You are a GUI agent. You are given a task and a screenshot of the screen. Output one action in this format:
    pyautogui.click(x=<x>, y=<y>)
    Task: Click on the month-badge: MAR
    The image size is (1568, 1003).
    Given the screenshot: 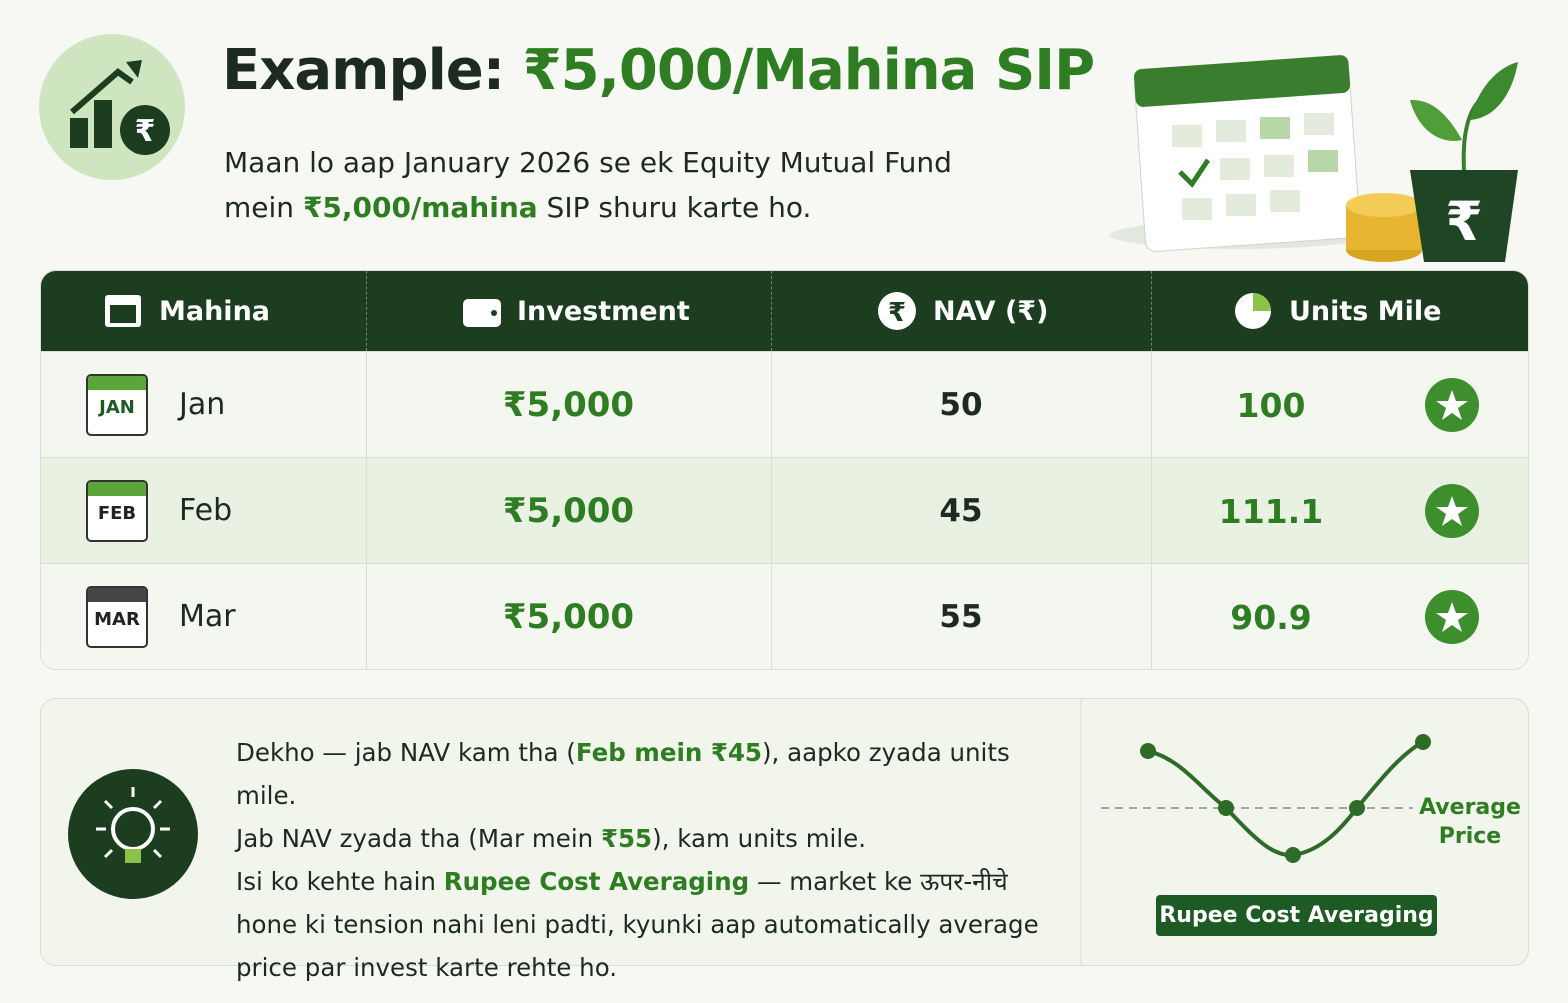 What is the action you would take?
    pyautogui.click(x=117, y=617)
    